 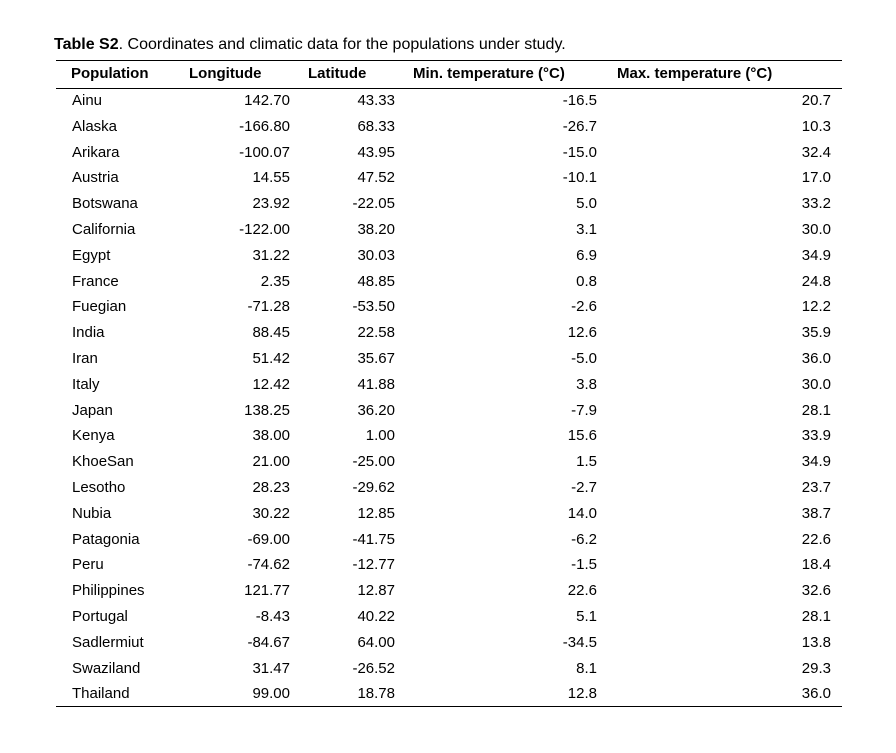 What do you see at coordinates (584, 410) in the screenshot?
I see `cell-min-temperature: -7.9` at bounding box center [584, 410].